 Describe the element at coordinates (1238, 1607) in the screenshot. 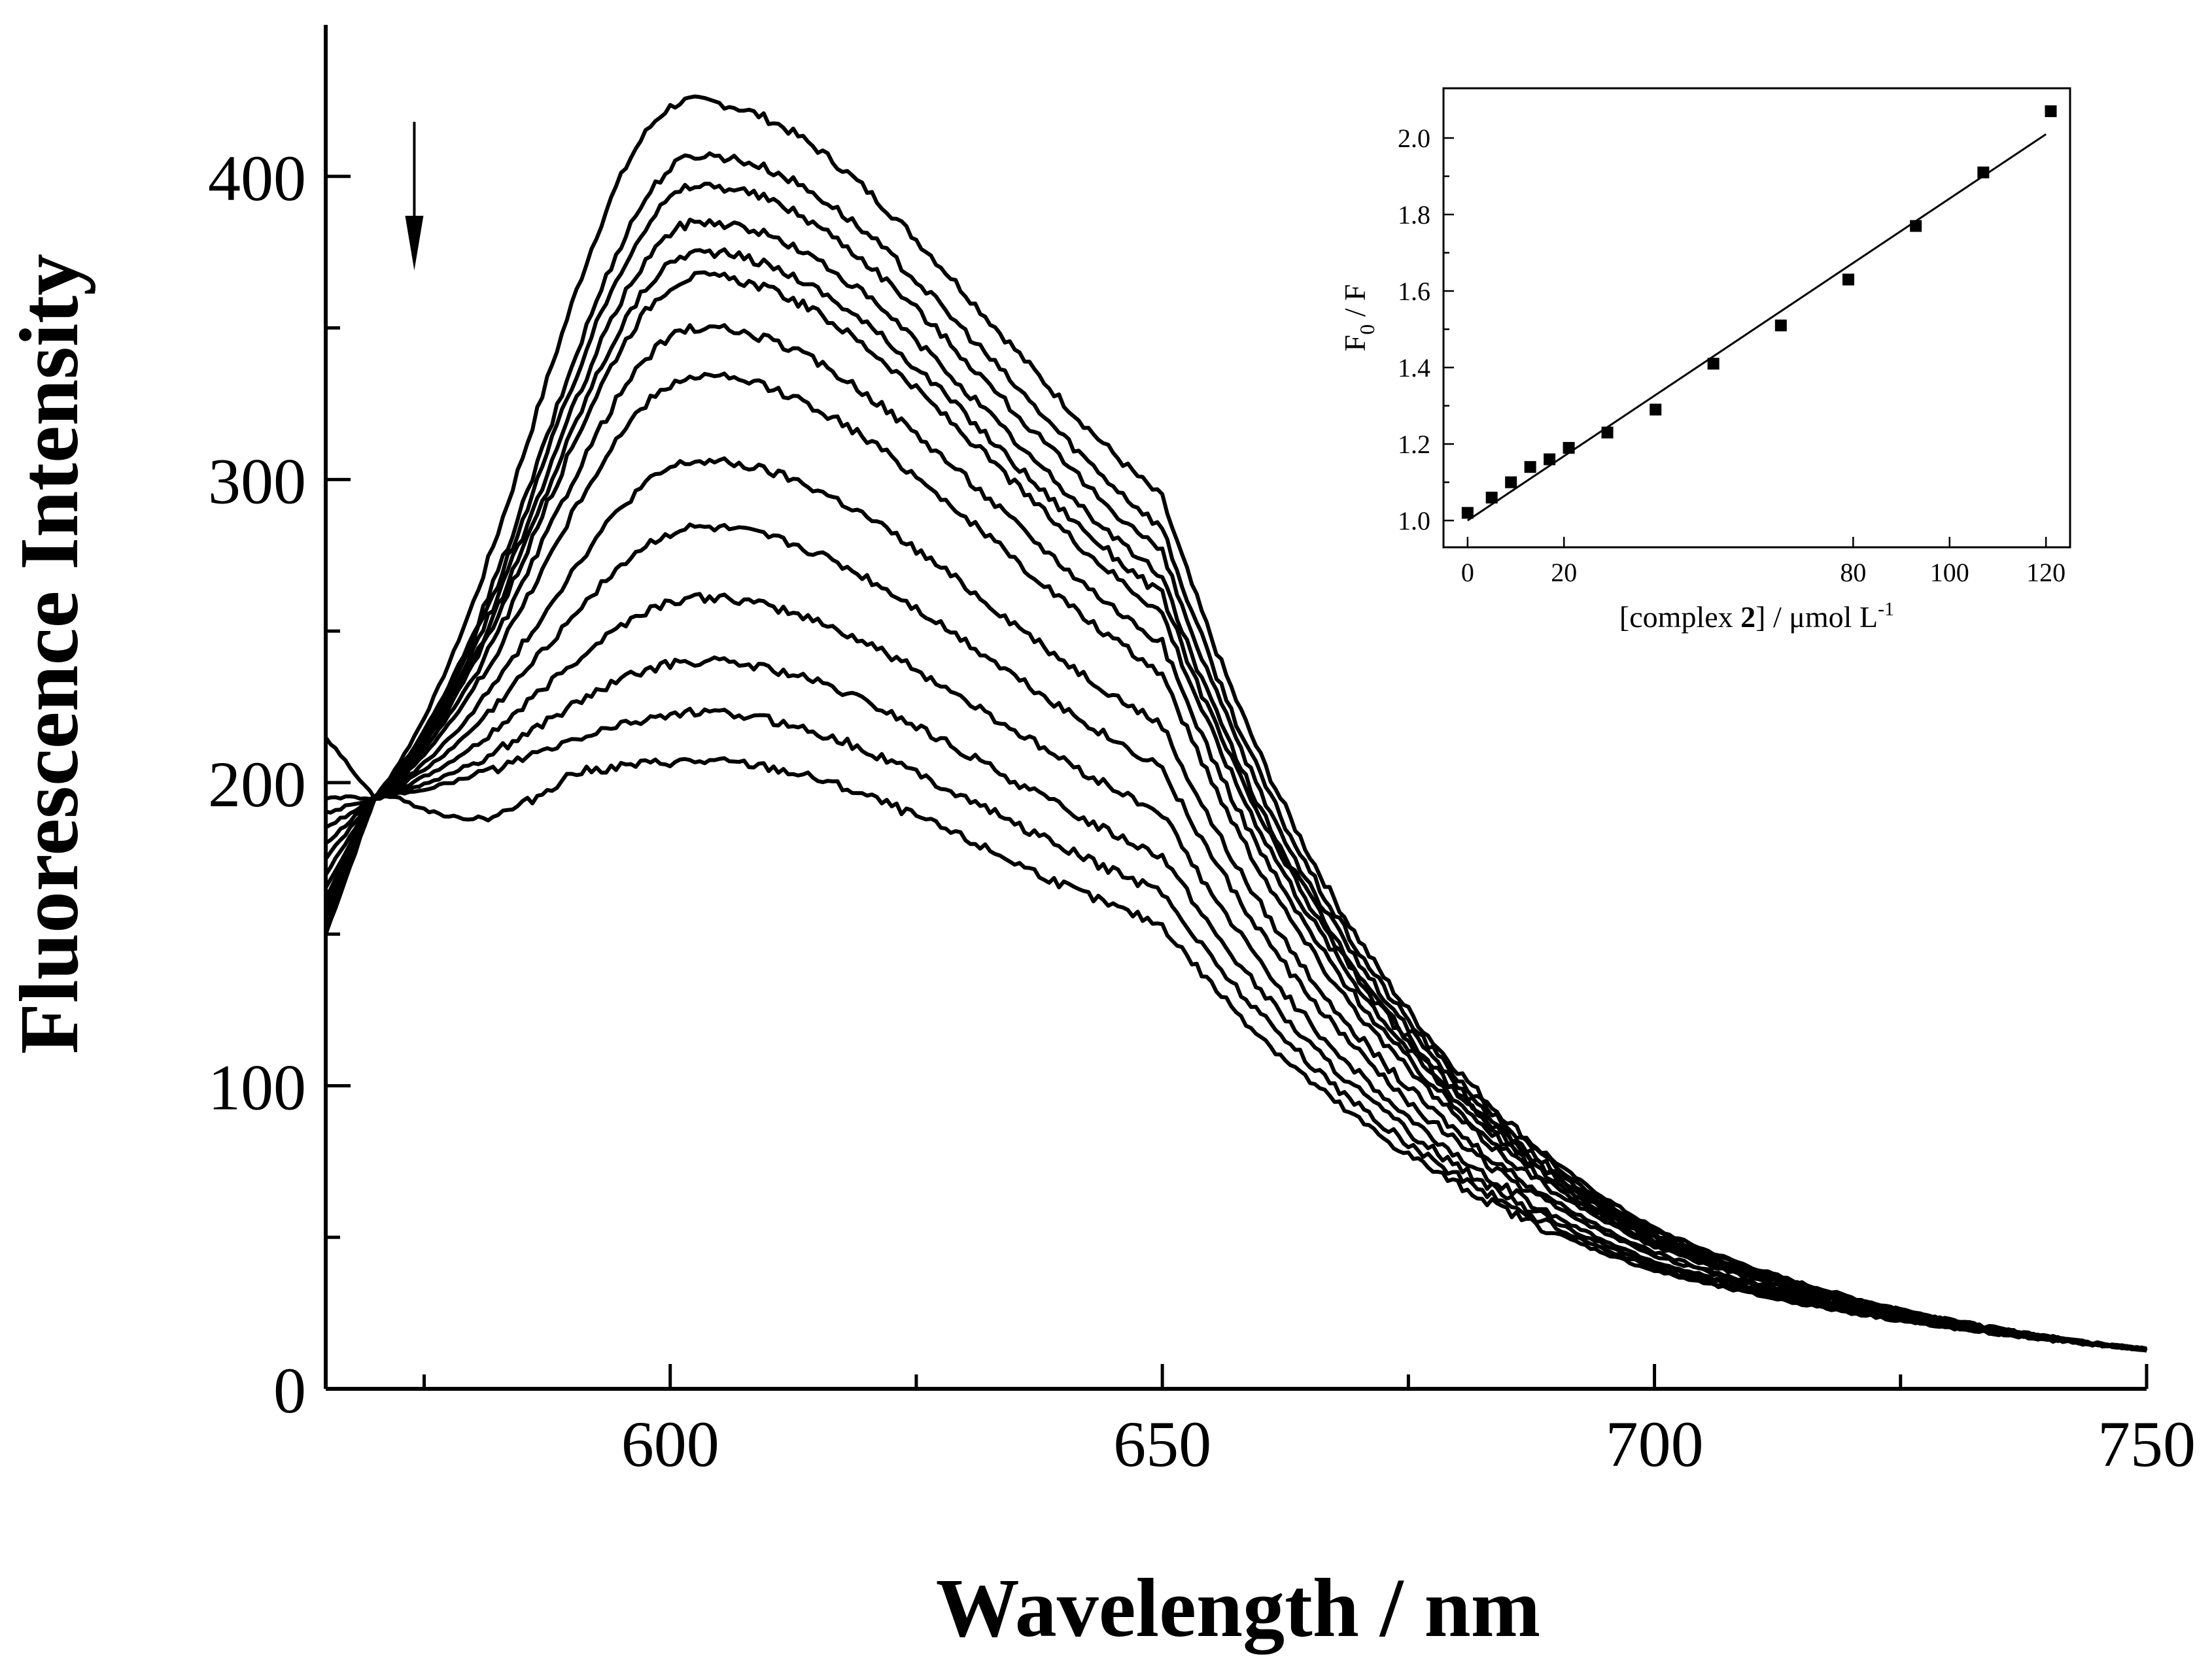

I see `x-axis-label: Wavelength / nm` at that location.